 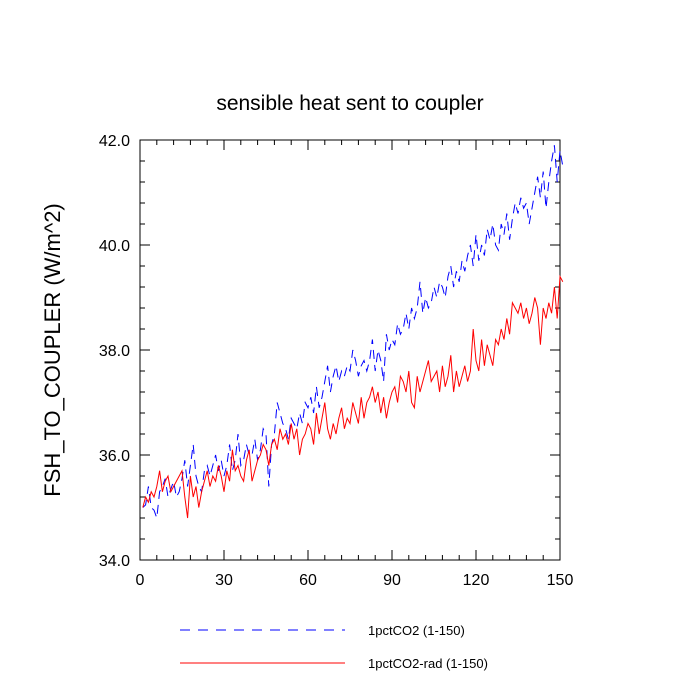 I want to click on legend-label-1: 1pctCO2 (1-150), so click(x=416, y=630).